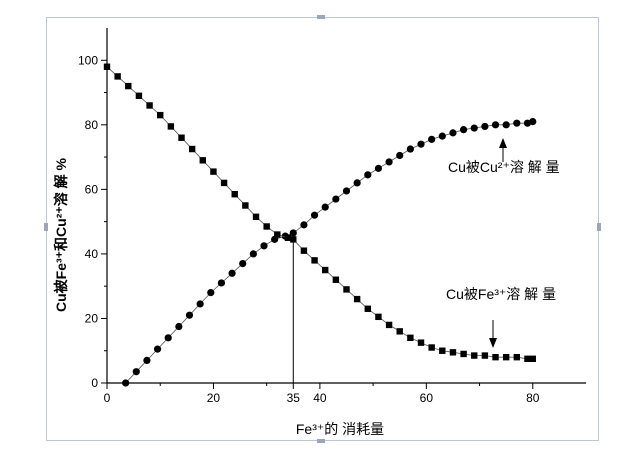  Describe the element at coordinates (427, 398) in the screenshot. I see `x-tick-label: 60` at that location.